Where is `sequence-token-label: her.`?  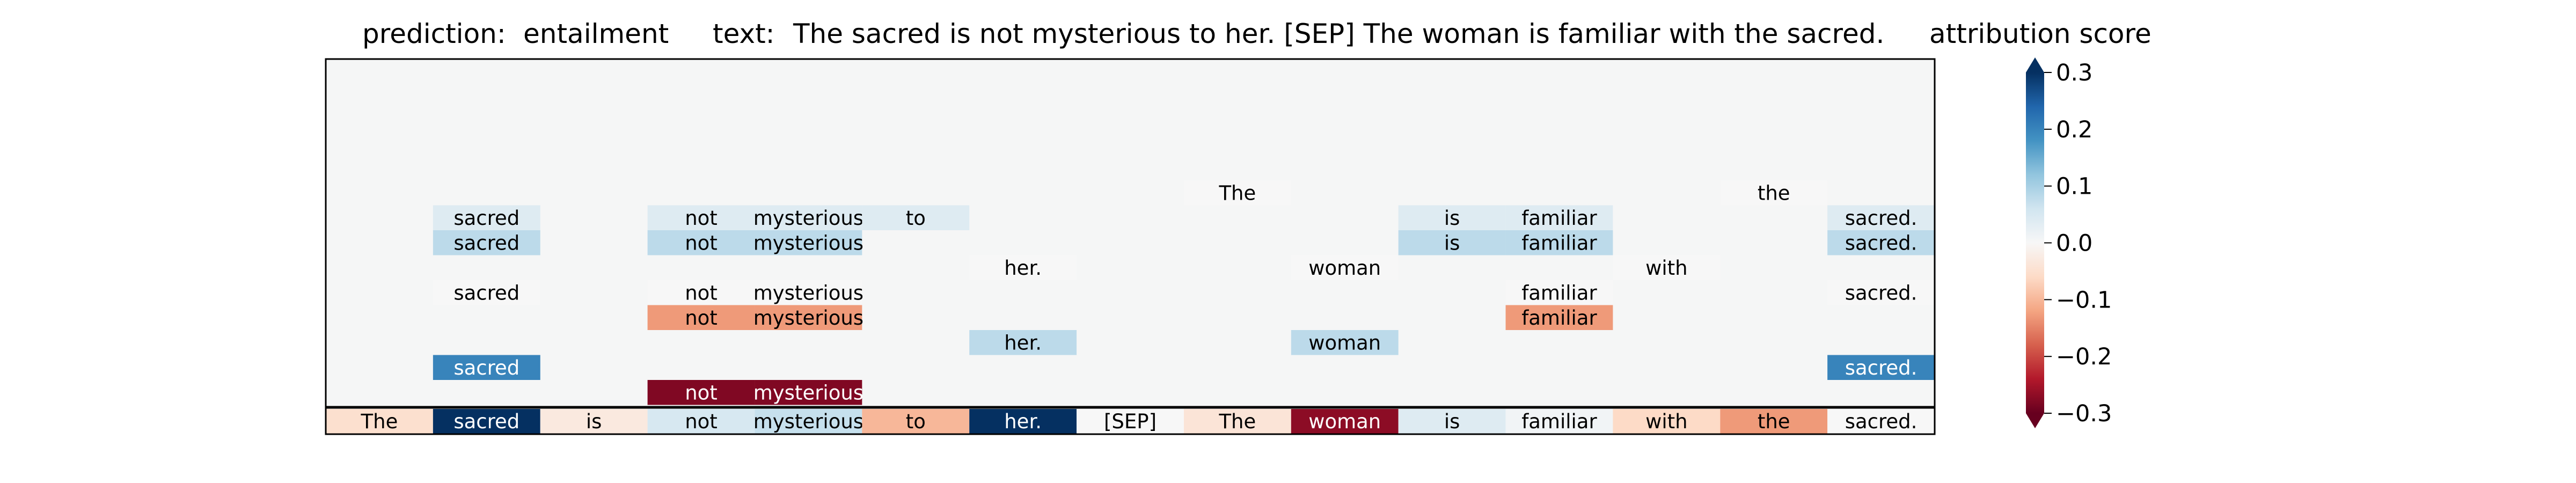
sequence-token-label: her. is located at coordinates (1023, 421).